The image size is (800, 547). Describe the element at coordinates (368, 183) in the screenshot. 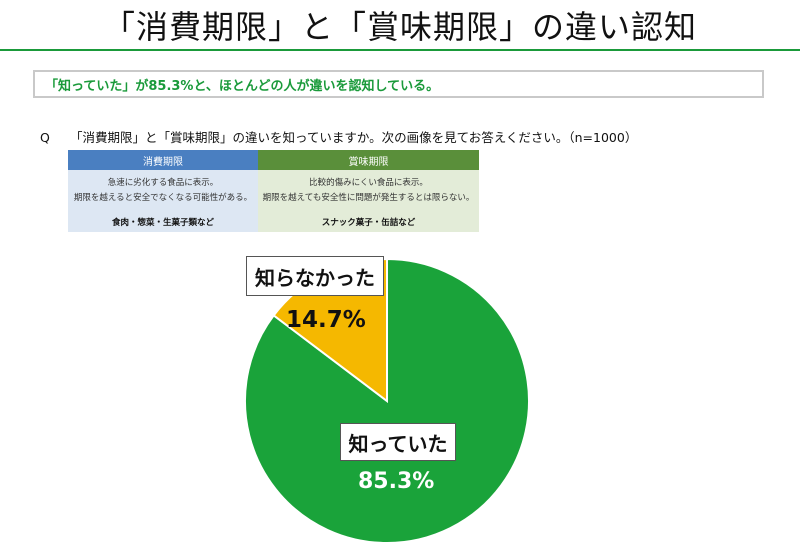

I see `best-before-desc-line-1: 比較的傷みにくい食品に表示。` at that location.